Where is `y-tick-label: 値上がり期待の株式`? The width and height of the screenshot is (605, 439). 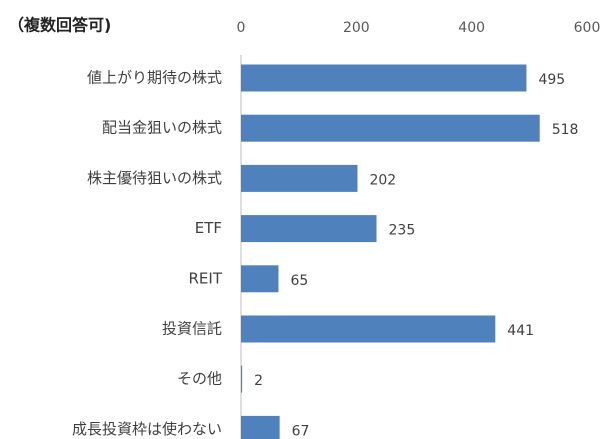 y-tick-label: 値上がり期待の株式 is located at coordinates (154, 78).